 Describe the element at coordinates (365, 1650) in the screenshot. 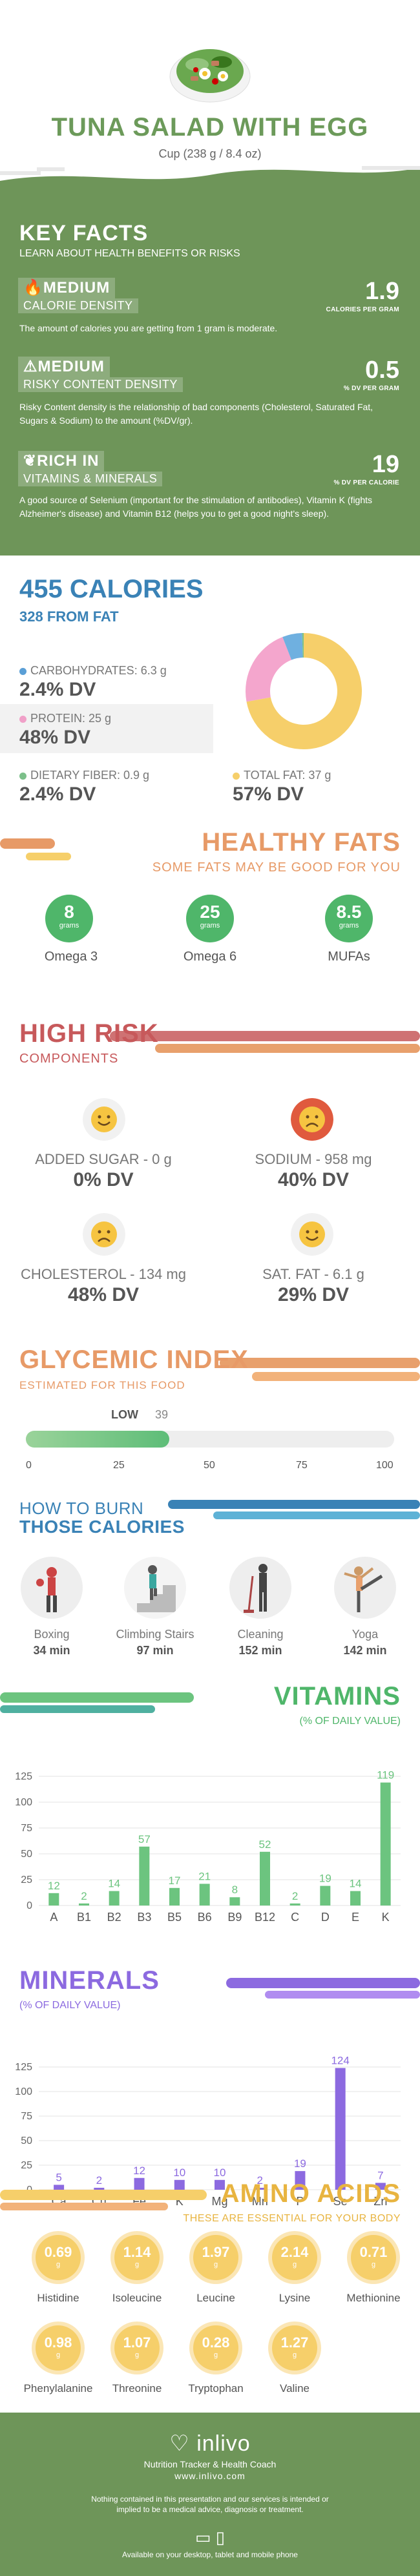

I see `activity-minutes: 142 min` at that location.